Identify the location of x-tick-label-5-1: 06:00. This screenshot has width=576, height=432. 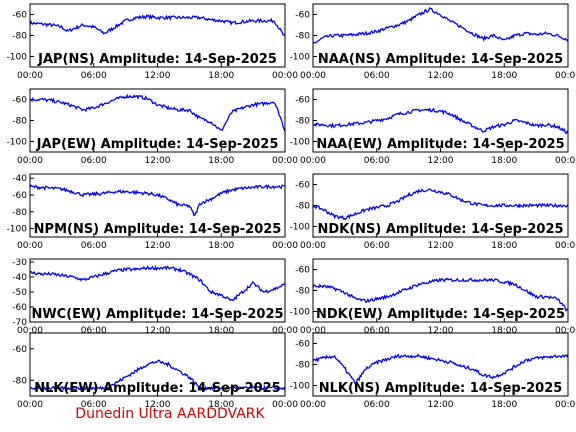
(377, 246).